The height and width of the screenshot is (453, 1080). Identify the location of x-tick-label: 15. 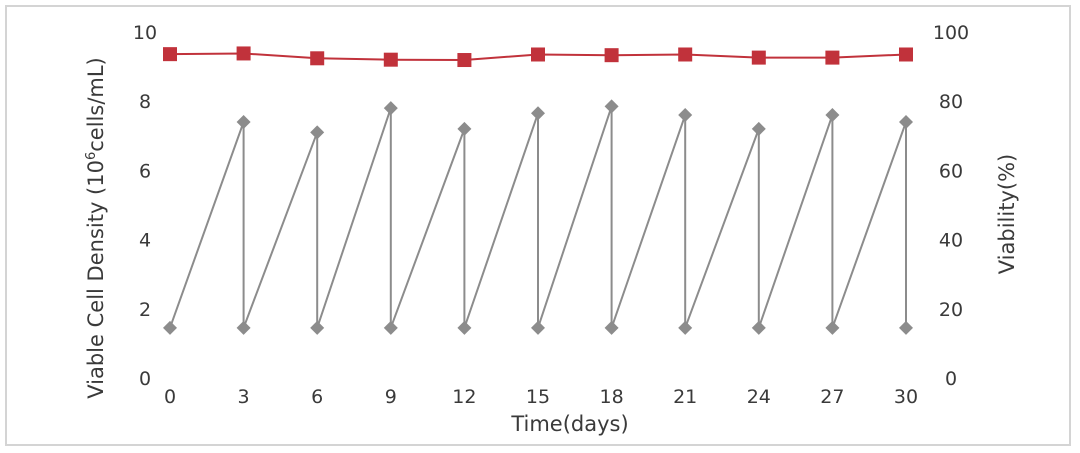
(538, 397).